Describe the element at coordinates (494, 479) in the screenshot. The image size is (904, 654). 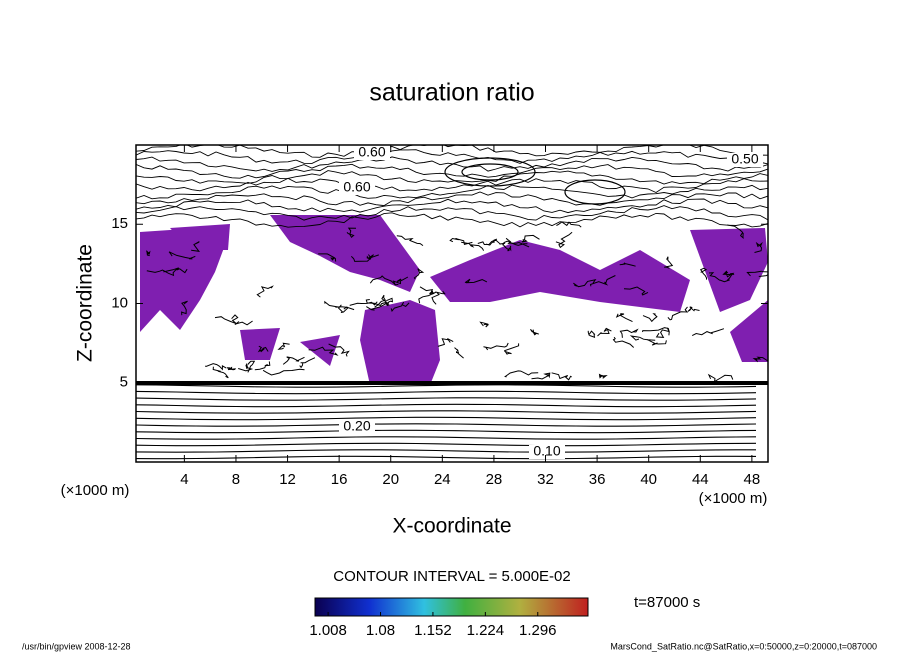
I see `x-tick-label: 28` at that location.